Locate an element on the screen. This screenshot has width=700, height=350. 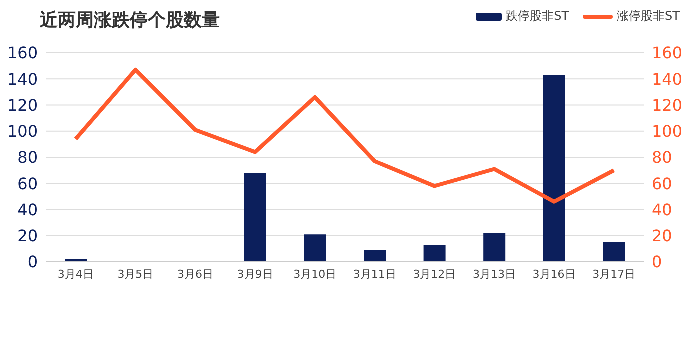
y2-tick-label: 160 is located at coordinates (667, 53).